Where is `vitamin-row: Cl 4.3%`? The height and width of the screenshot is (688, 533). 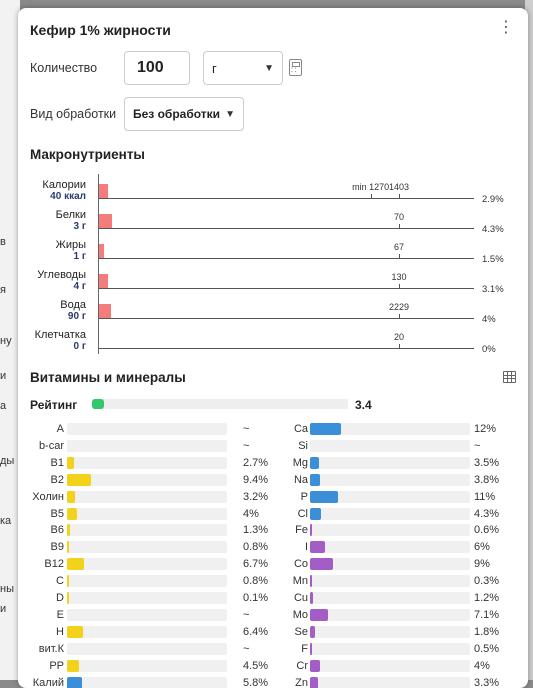 vitamin-row: Cl 4.3% is located at coordinates (273, 514).